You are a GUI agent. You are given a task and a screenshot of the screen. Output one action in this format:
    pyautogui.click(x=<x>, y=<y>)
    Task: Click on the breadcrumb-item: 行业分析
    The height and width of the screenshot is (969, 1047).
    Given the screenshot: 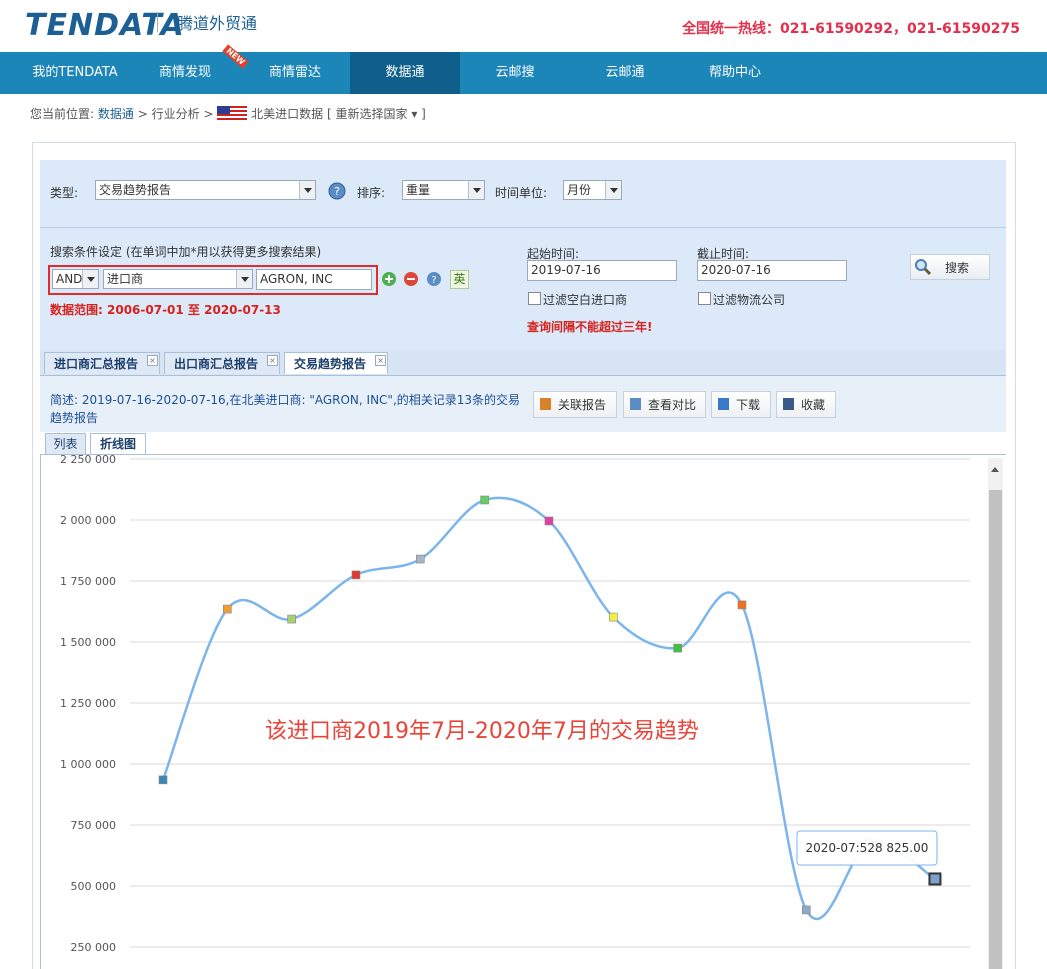 What is the action you would take?
    pyautogui.click(x=175, y=114)
    